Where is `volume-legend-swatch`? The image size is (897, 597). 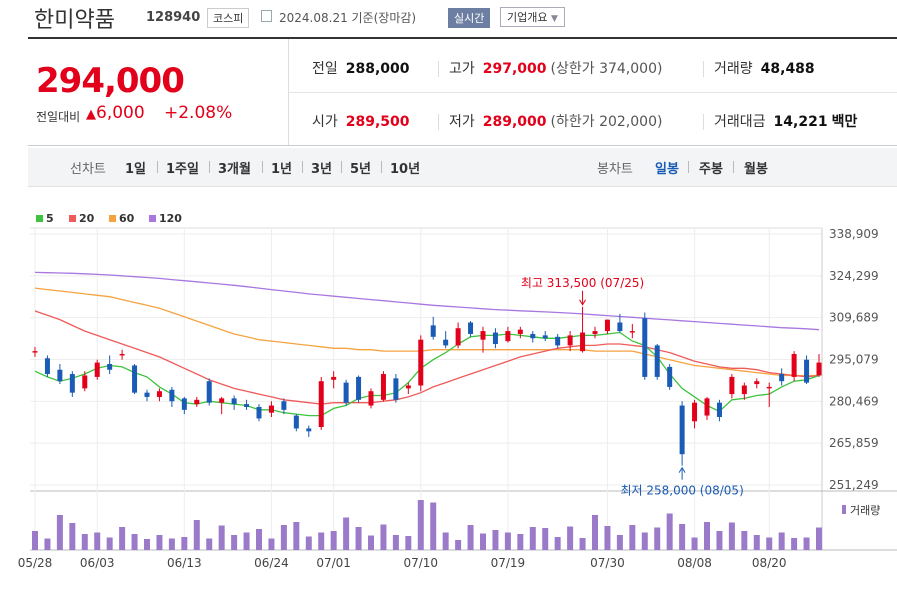 volume-legend-swatch is located at coordinates (844, 509).